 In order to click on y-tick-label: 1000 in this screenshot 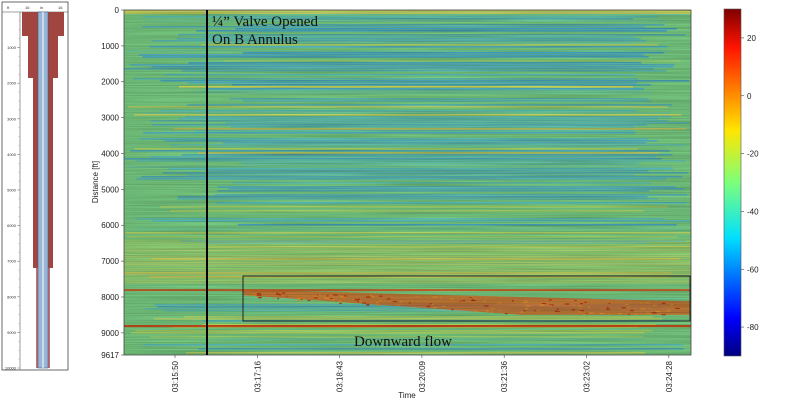, I will do `click(110, 46)`.